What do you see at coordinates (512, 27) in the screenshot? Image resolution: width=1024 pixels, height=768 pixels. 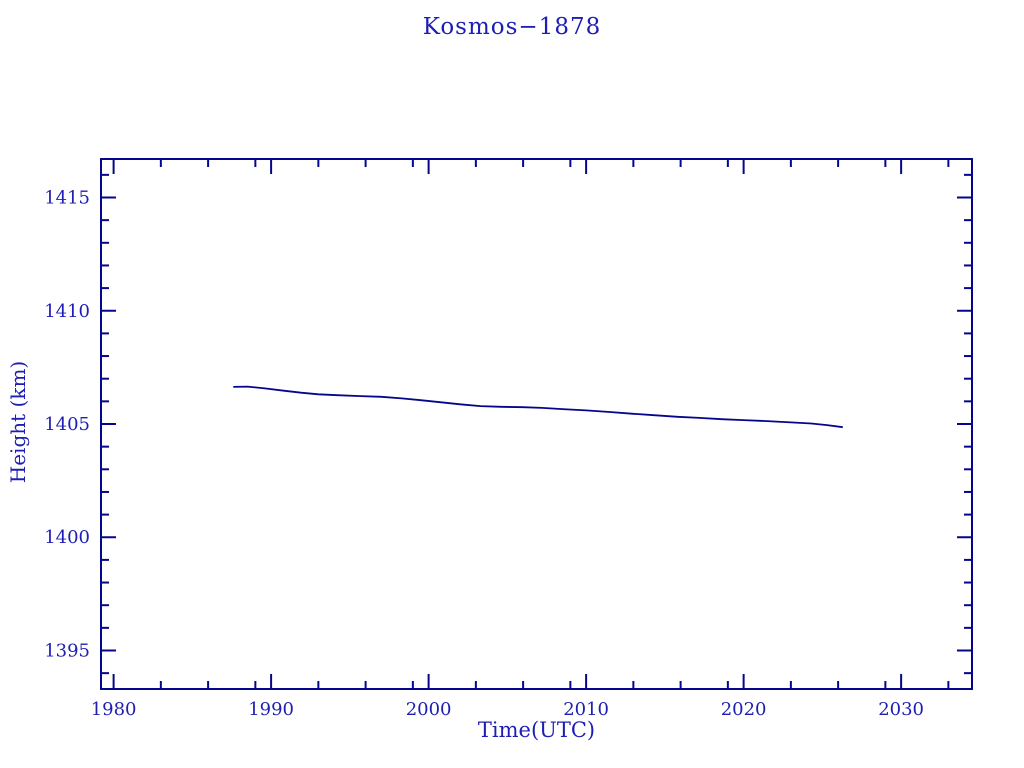 I see `chart-title: Kosmos−1878` at bounding box center [512, 27].